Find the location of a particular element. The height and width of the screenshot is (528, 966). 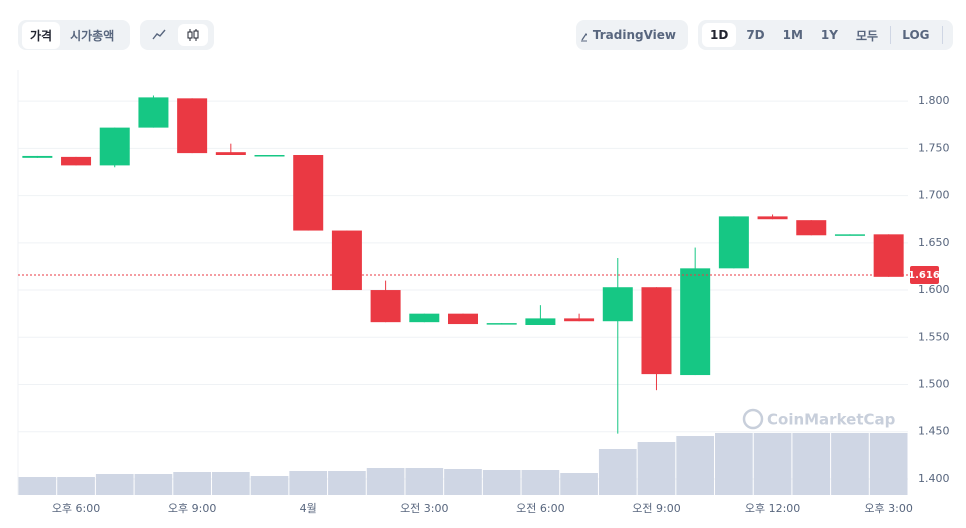

y-tick-label: 1.750 is located at coordinates (934, 147).